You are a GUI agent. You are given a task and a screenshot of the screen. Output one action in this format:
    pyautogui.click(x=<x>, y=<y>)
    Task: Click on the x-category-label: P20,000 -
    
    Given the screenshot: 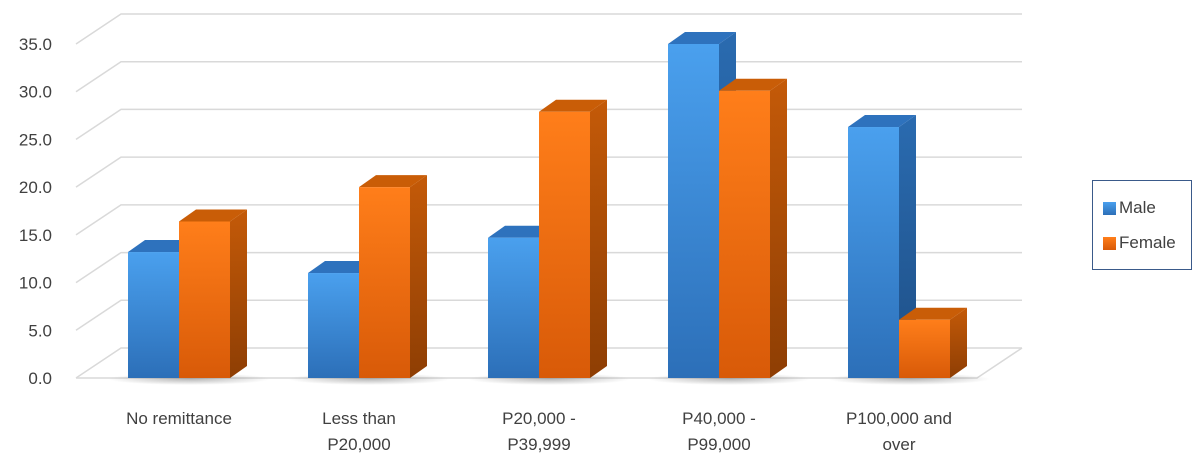 What is the action you would take?
    pyautogui.click(x=539, y=418)
    